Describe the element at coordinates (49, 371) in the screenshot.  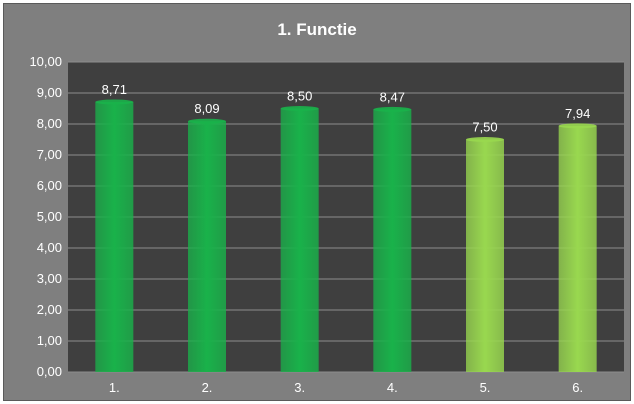
I see `y-tick-label: 0,00` at that location.